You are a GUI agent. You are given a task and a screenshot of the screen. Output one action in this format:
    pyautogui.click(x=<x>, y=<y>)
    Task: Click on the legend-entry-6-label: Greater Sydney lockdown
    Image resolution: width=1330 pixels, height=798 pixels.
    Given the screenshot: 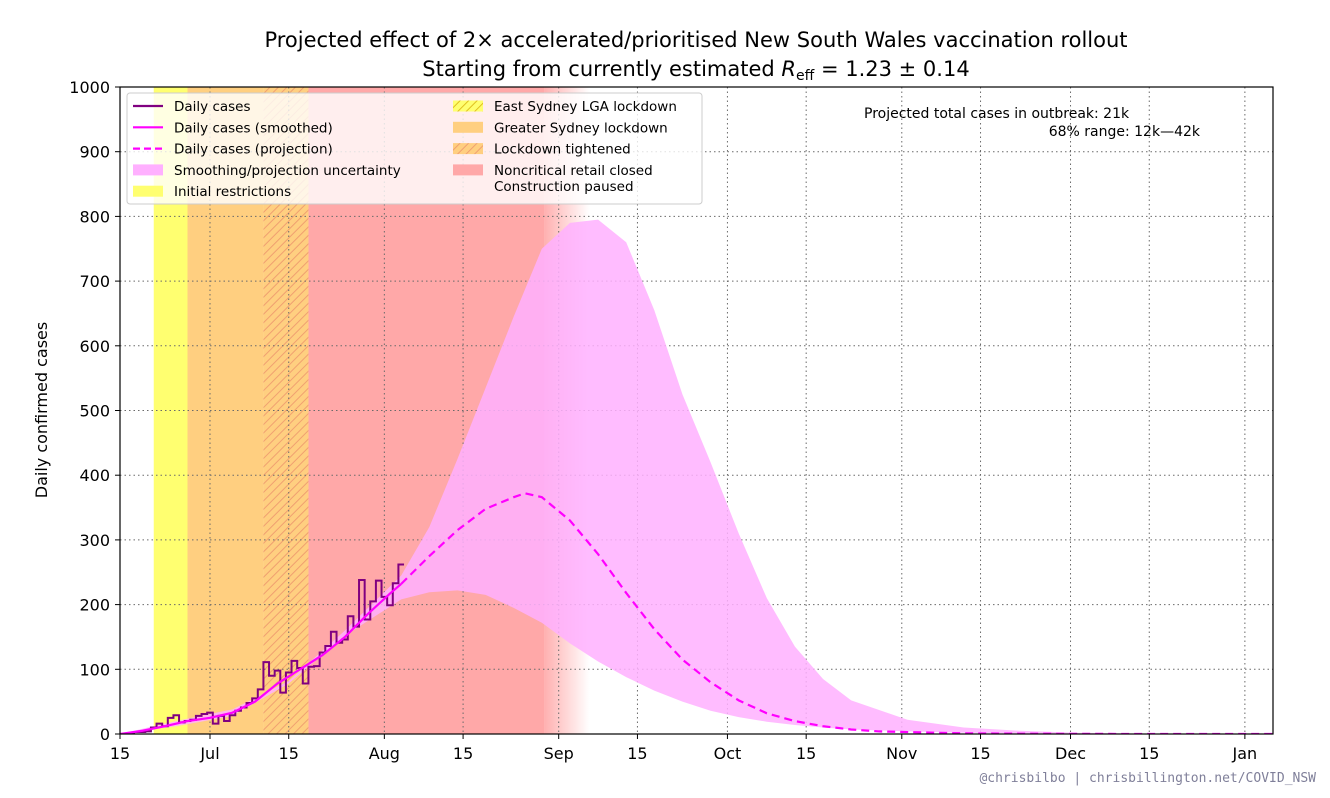 What is the action you would take?
    pyautogui.click(x=581, y=128)
    